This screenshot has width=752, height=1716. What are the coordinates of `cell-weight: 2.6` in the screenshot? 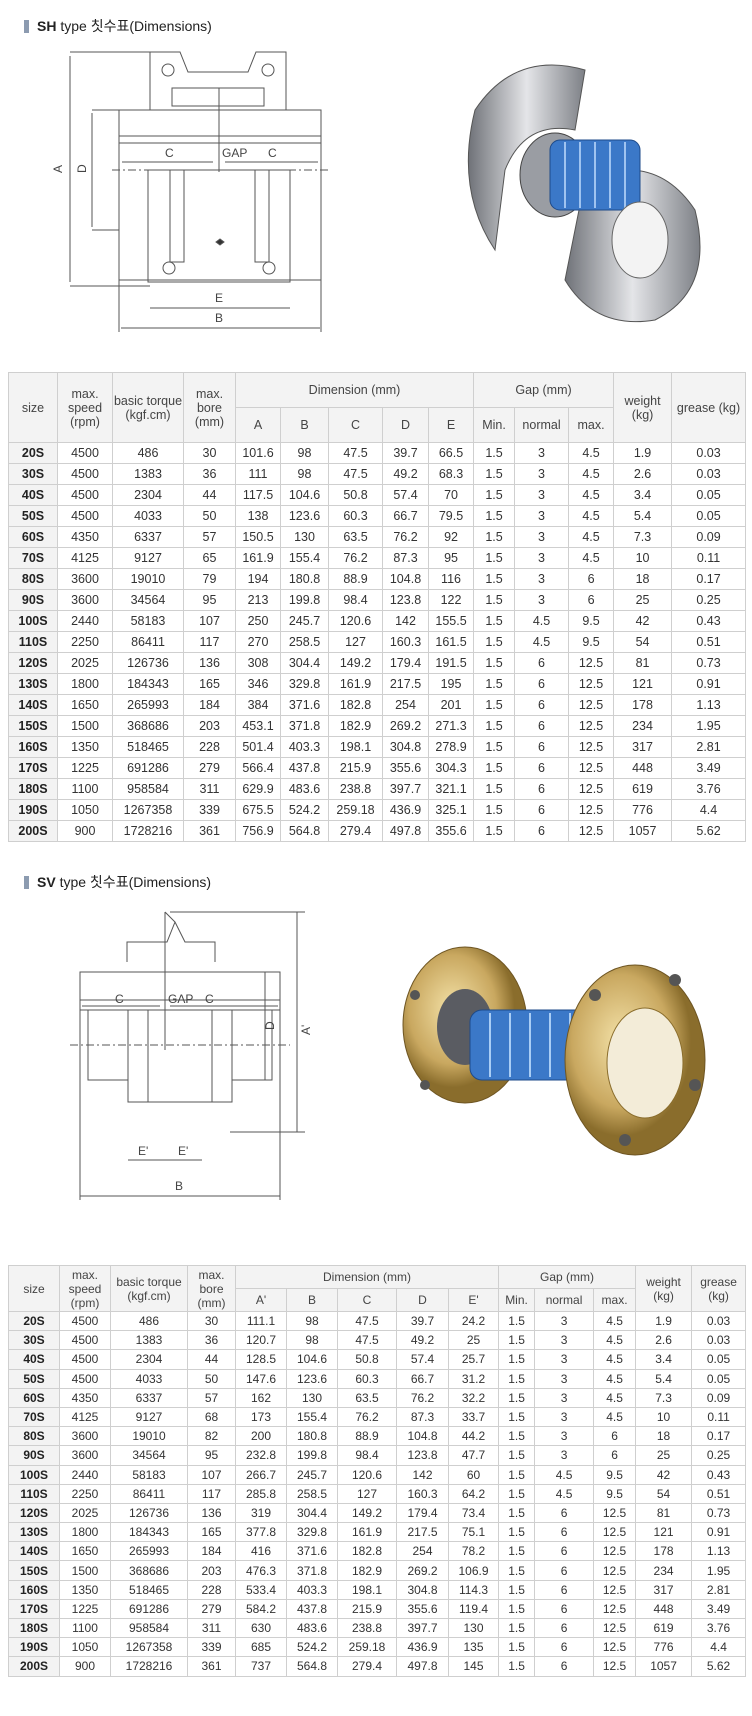 It's located at (643, 474).